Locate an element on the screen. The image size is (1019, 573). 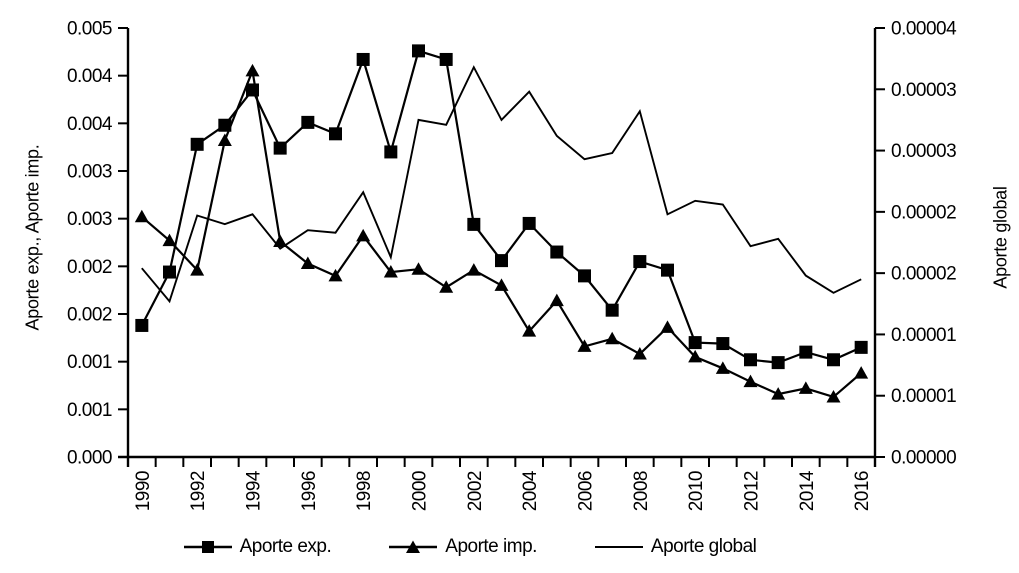
left-axis-tick-label: 0.000 is located at coordinates (89, 458).